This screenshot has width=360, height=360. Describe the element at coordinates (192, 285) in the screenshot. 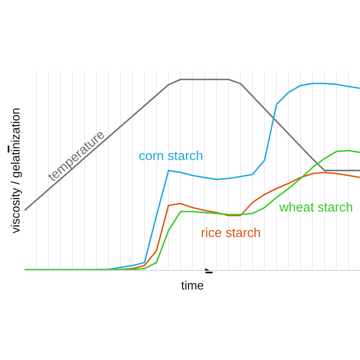

I see `x-axis-title: time` at that location.